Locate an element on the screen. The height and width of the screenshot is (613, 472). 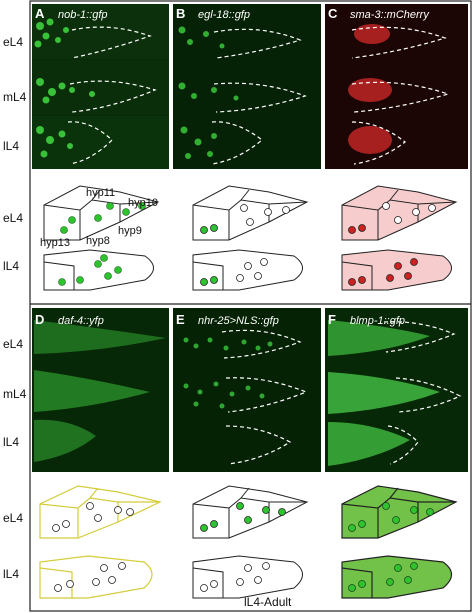
panel-A-micrographs is located at coordinates (100, 86).